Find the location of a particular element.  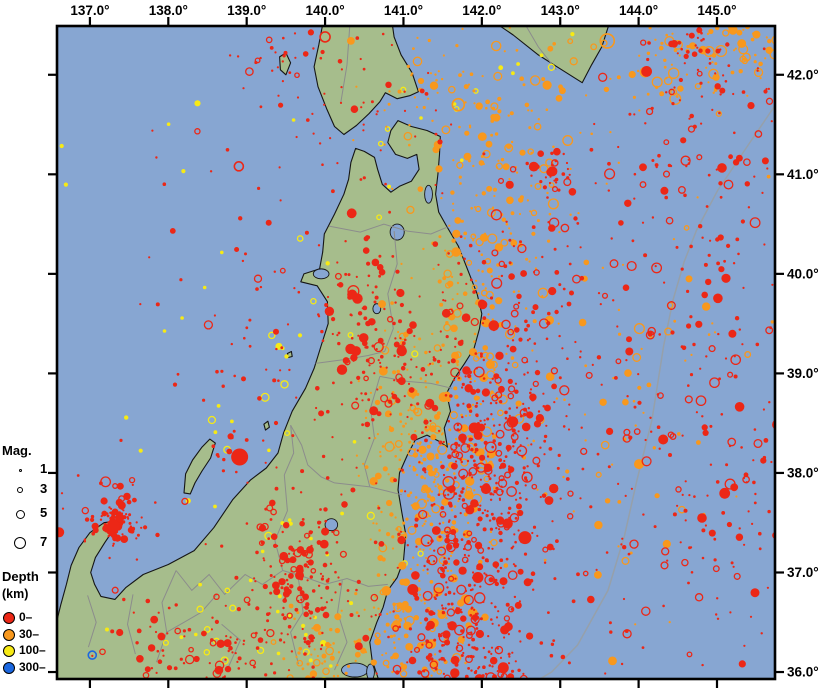

depth-legend-circle is located at coordinates (9, 635).